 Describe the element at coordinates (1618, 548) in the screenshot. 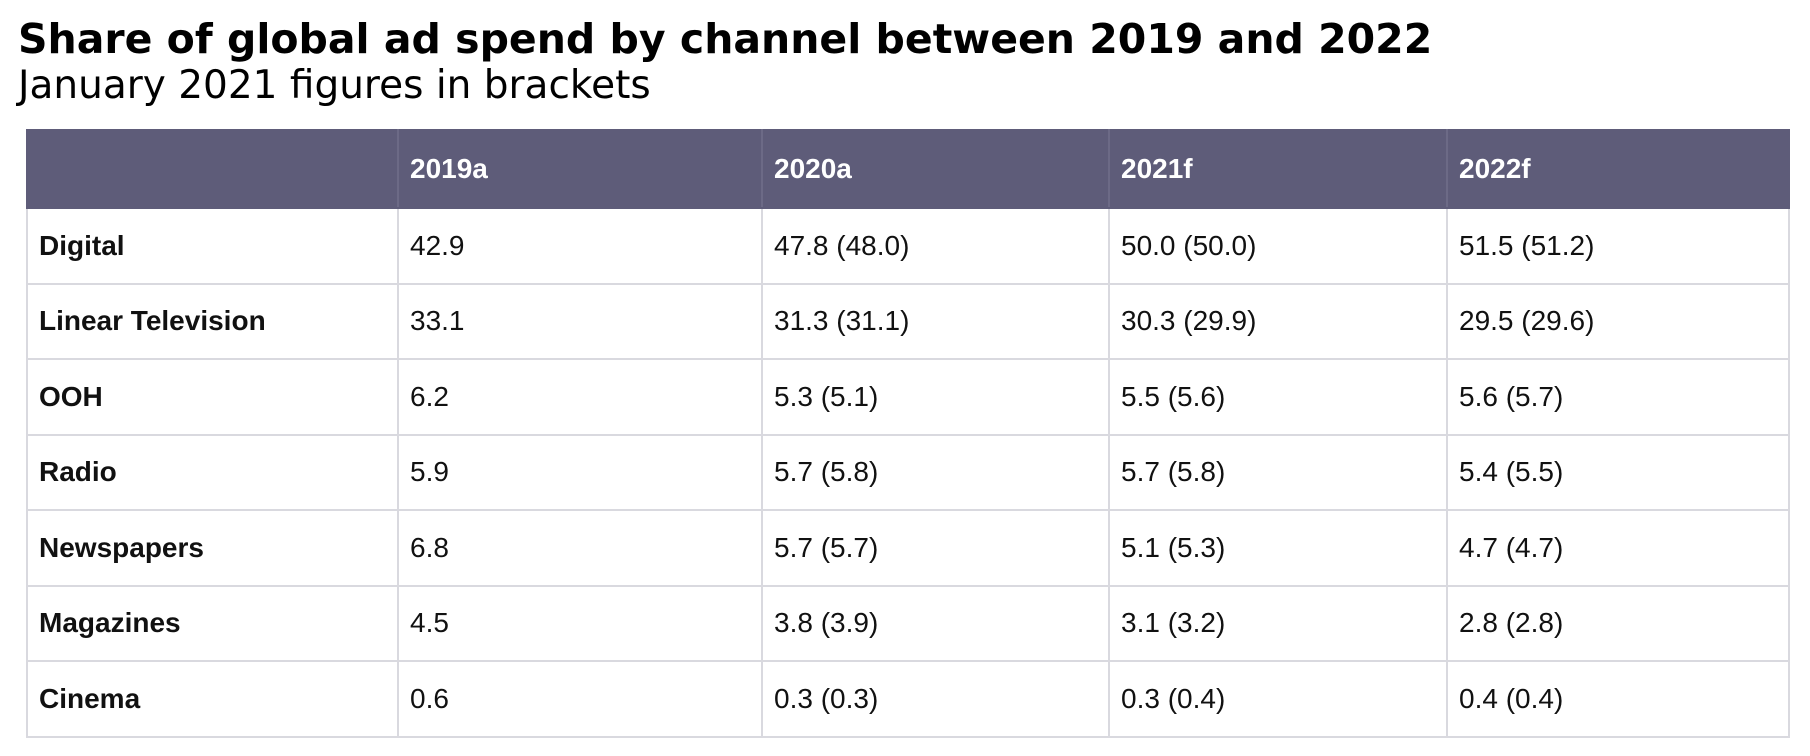

I see `table-cell: 4.7 (4.7)` at that location.